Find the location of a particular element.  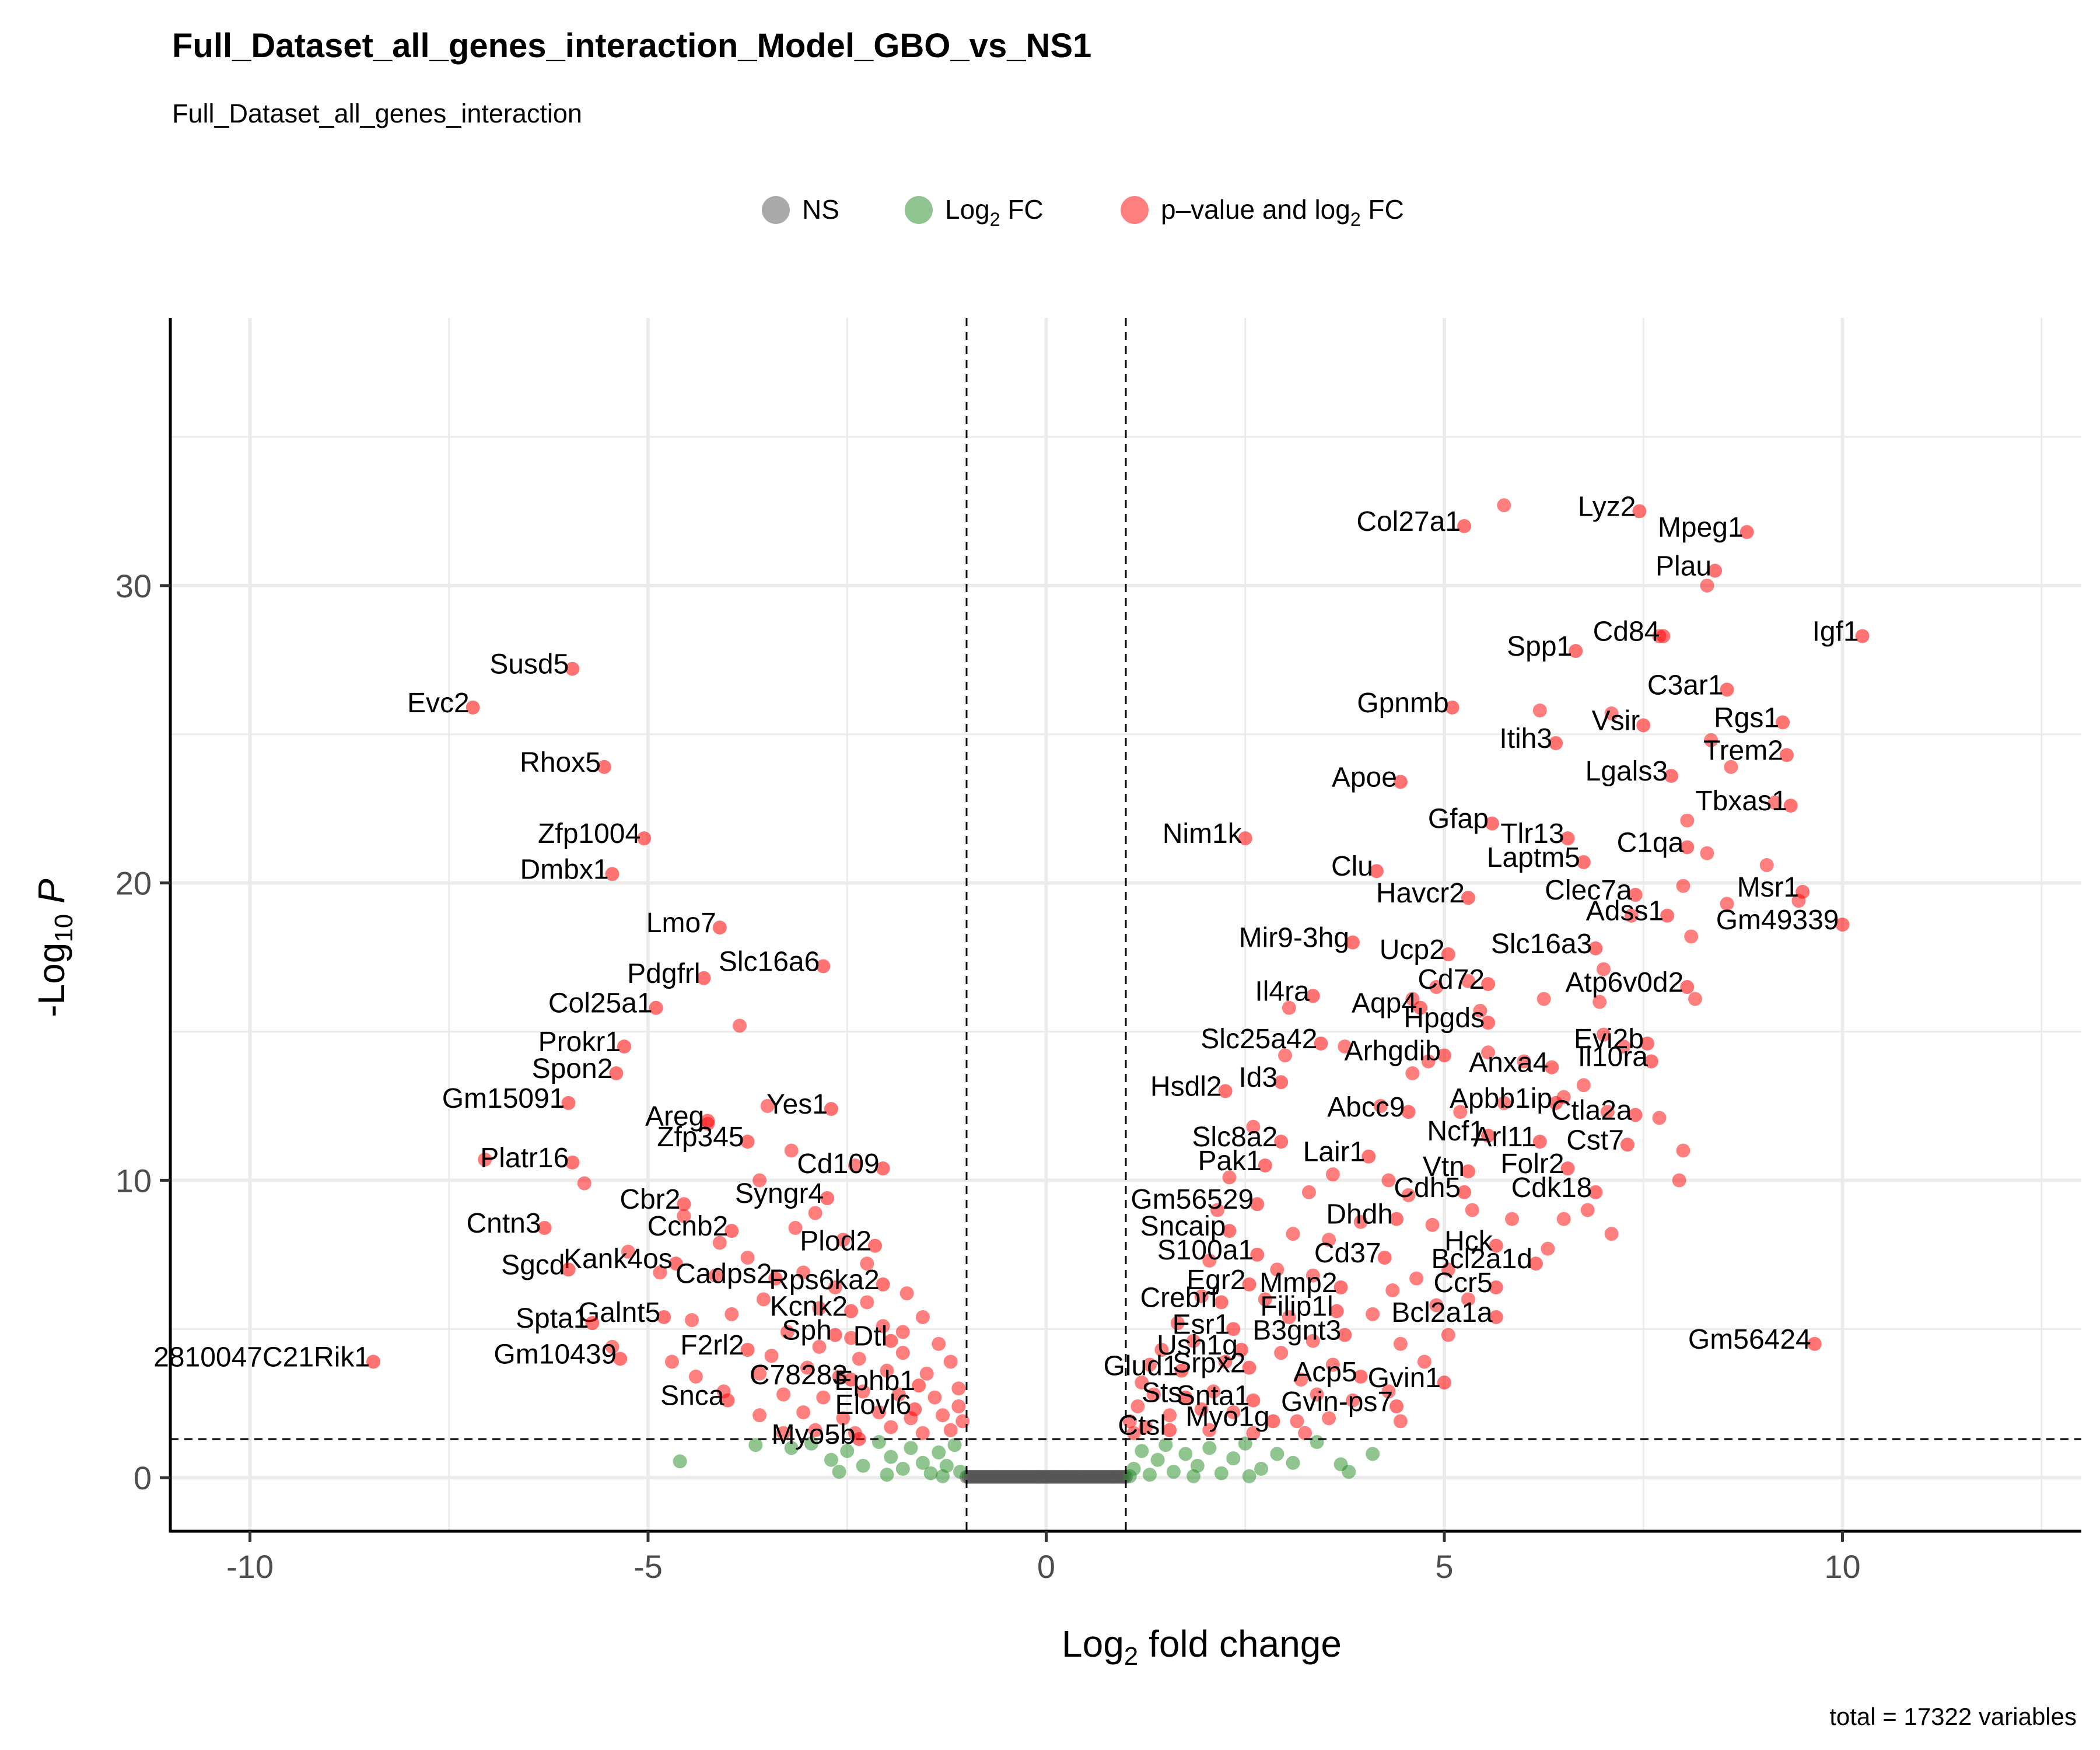

gene-label: Apbb1ip is located at coordinates (1501, 1098).